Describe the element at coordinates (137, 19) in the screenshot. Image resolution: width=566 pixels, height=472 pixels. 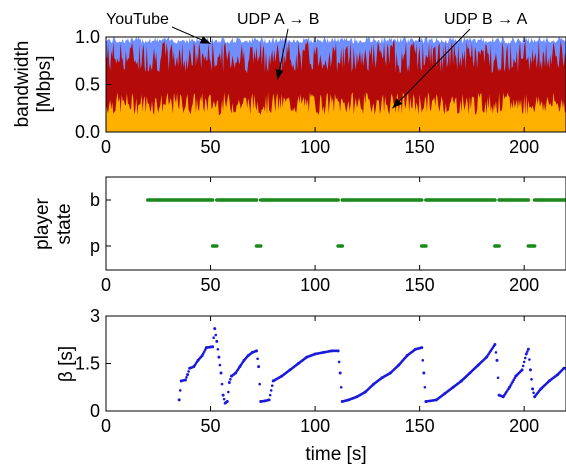
I see `annotation-youtube: YouTube` at that location.